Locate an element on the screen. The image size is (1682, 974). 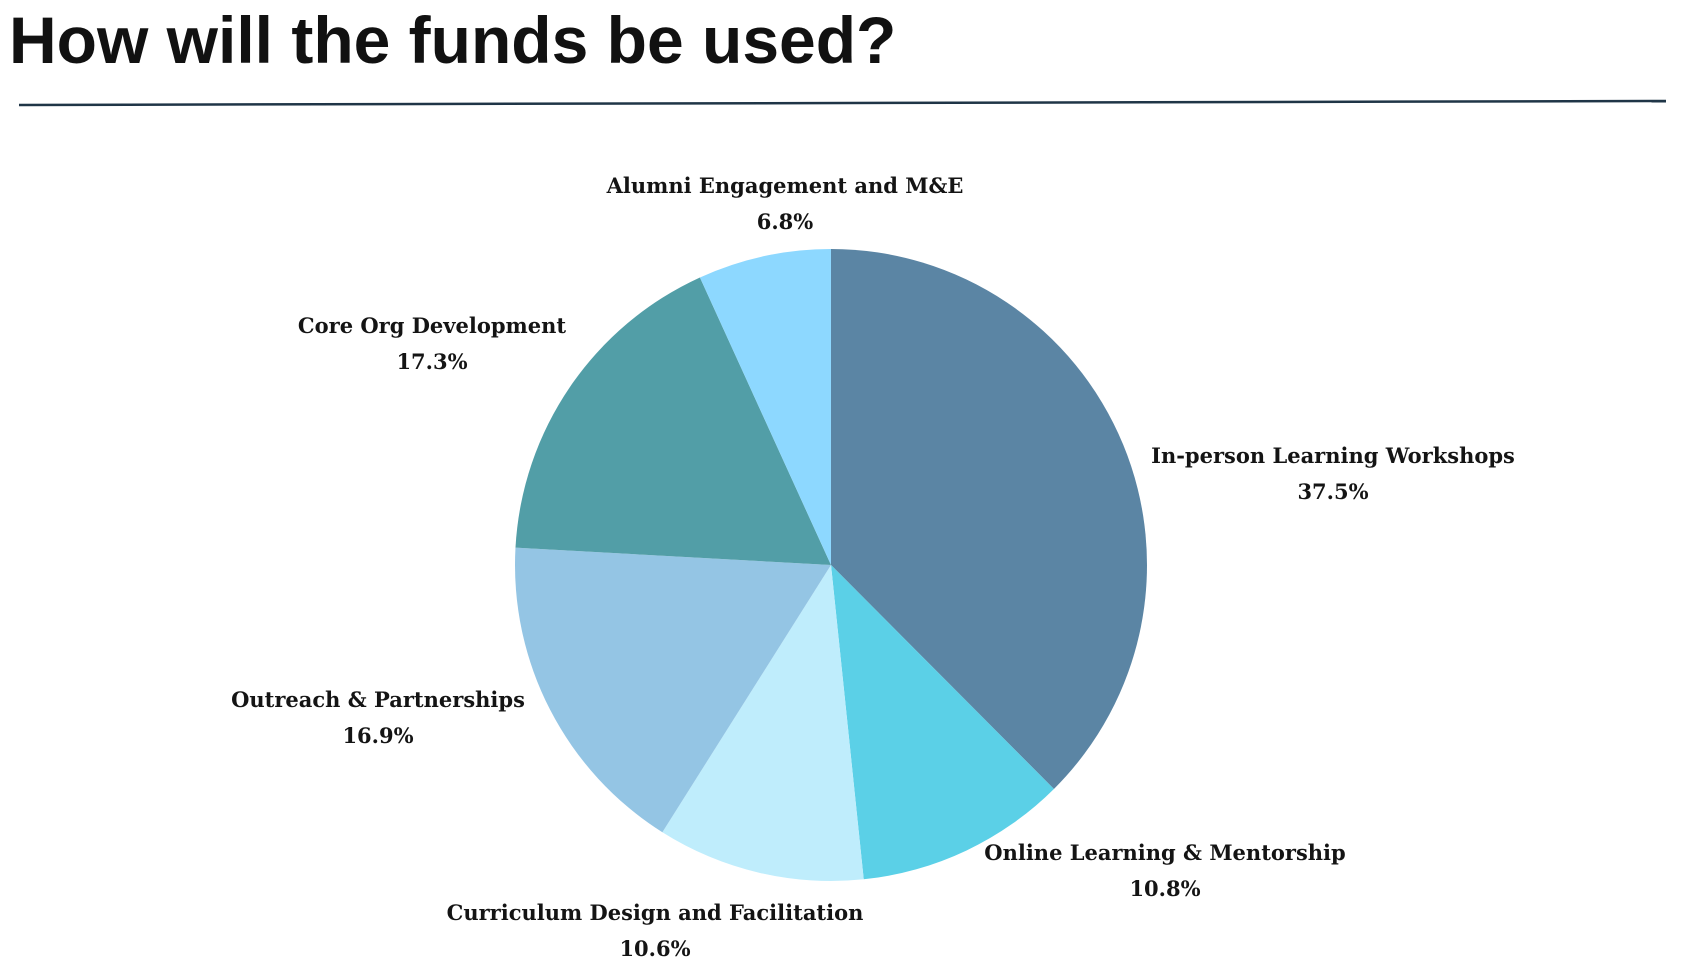
slice-label-5: Core Org Development is located at coordinates (432, 325).